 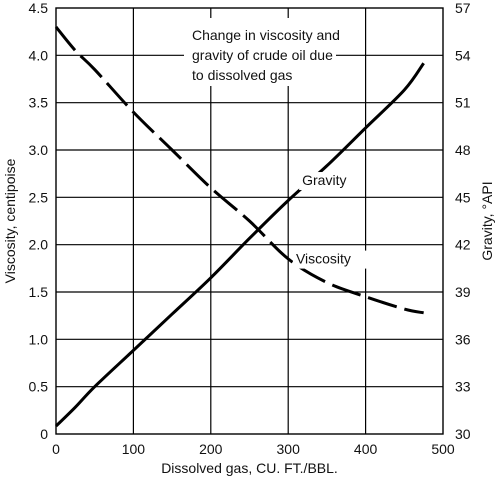 What do you see at coordinates (39, 339) in the screenshot?
I see `y-left-tick-label: 1.0` at bounding box center [39, 339].